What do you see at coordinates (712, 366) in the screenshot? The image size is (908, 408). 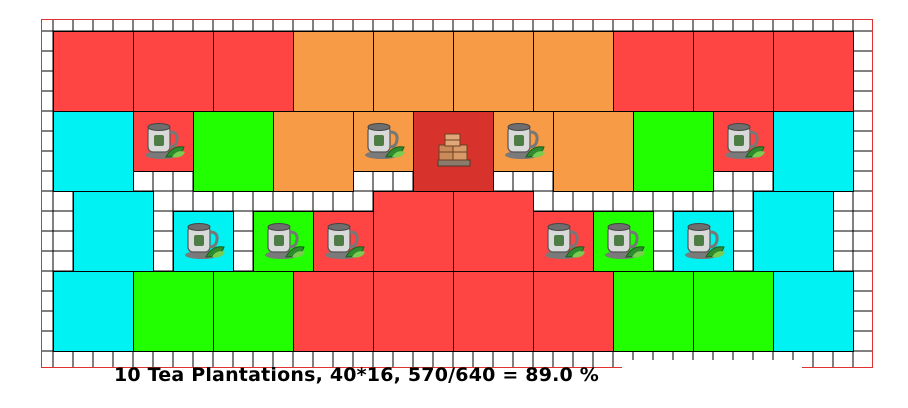 I see `border-gap` at bounding box center [712, 366].